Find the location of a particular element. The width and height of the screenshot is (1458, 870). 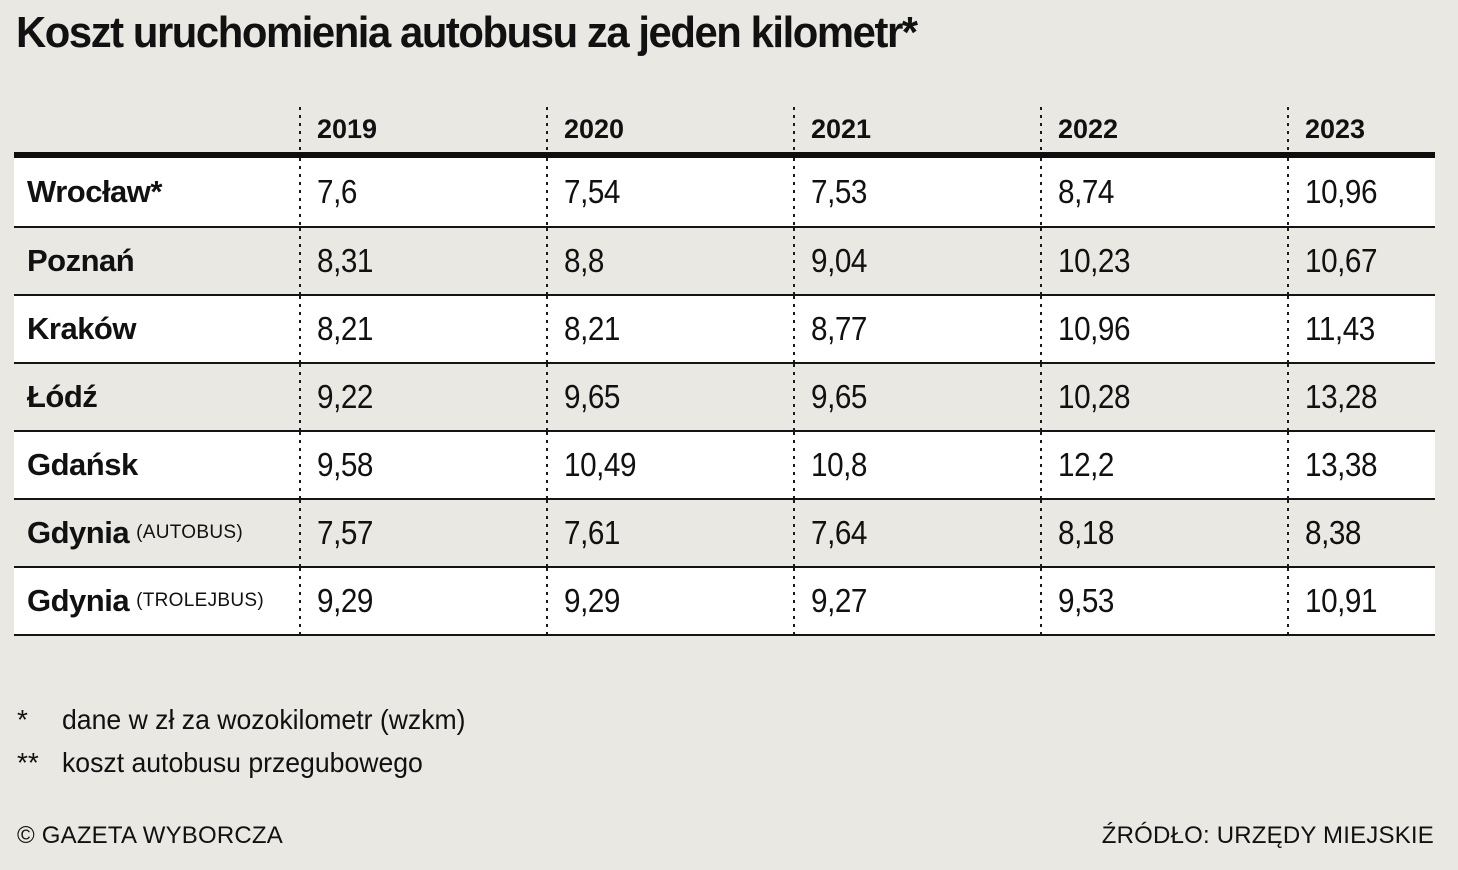

city-cell: Gdynia (TROLEJBUS) is located at coordinates (156, 601).